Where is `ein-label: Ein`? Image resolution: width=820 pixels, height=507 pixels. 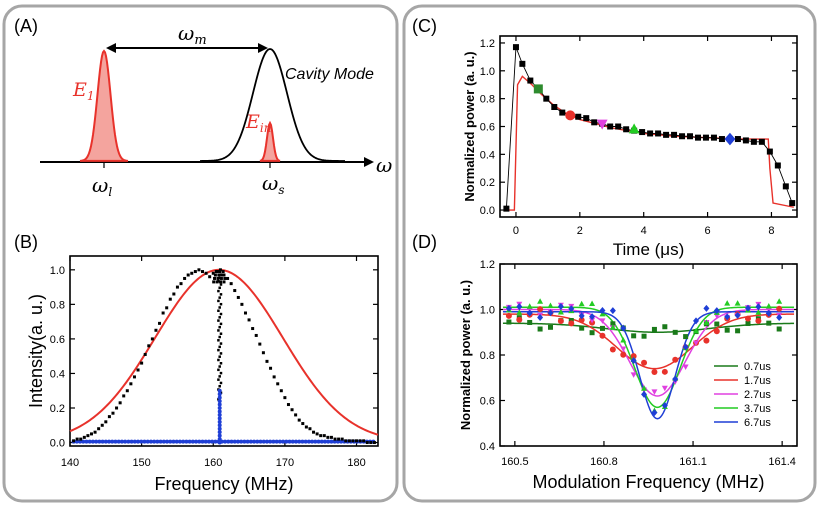
ein-label: Ein is located at coordinates (258, 123).